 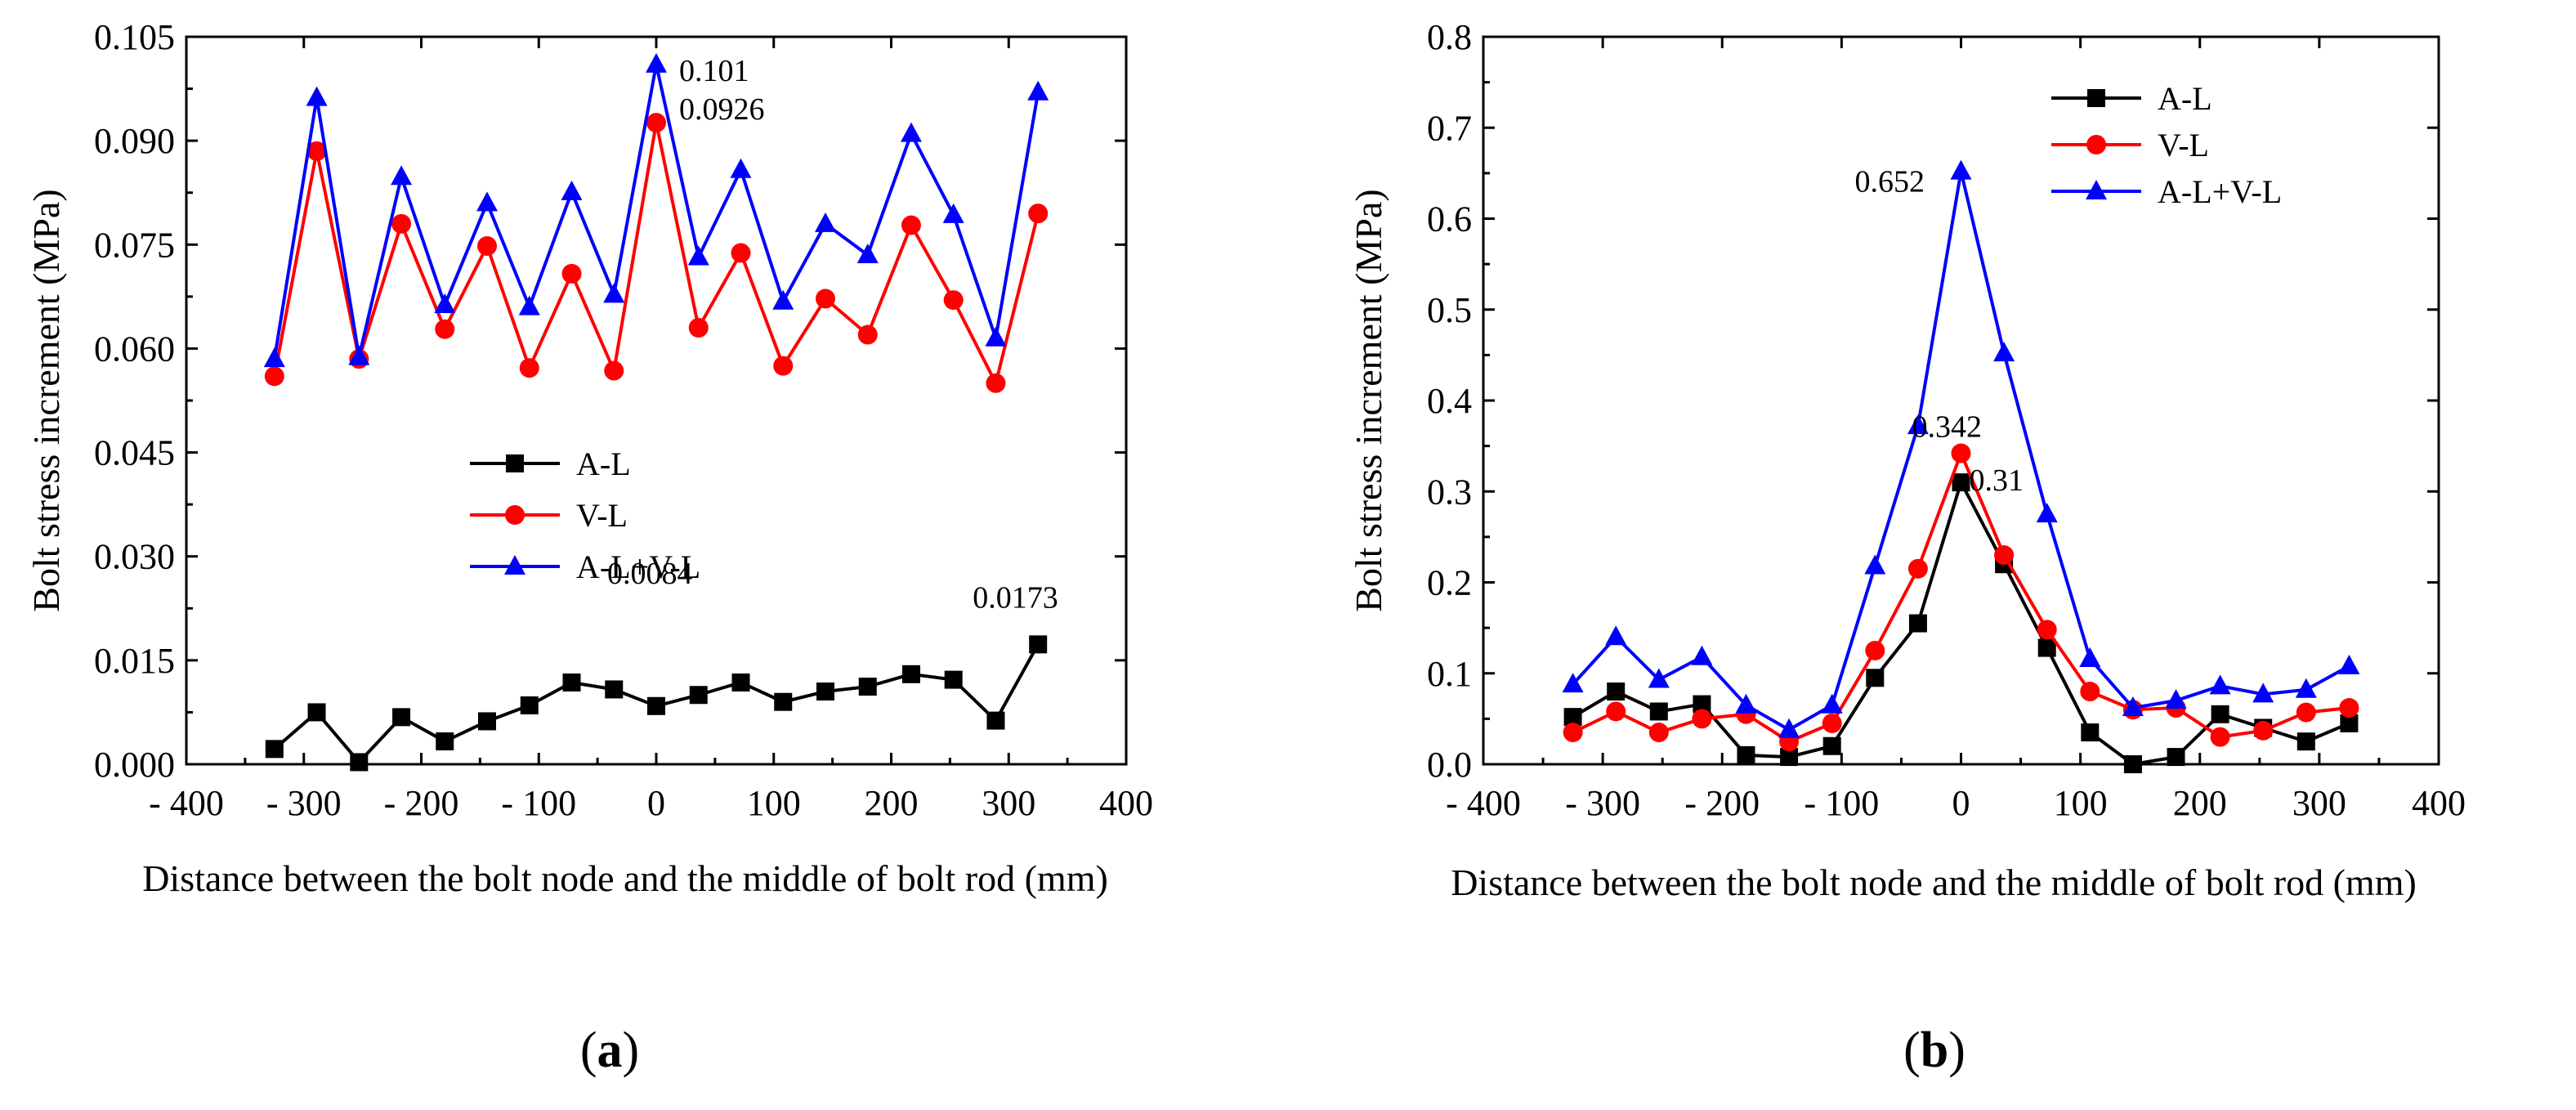 I want to click on y-tick-label: 0.105, so click(x=134, y=37).